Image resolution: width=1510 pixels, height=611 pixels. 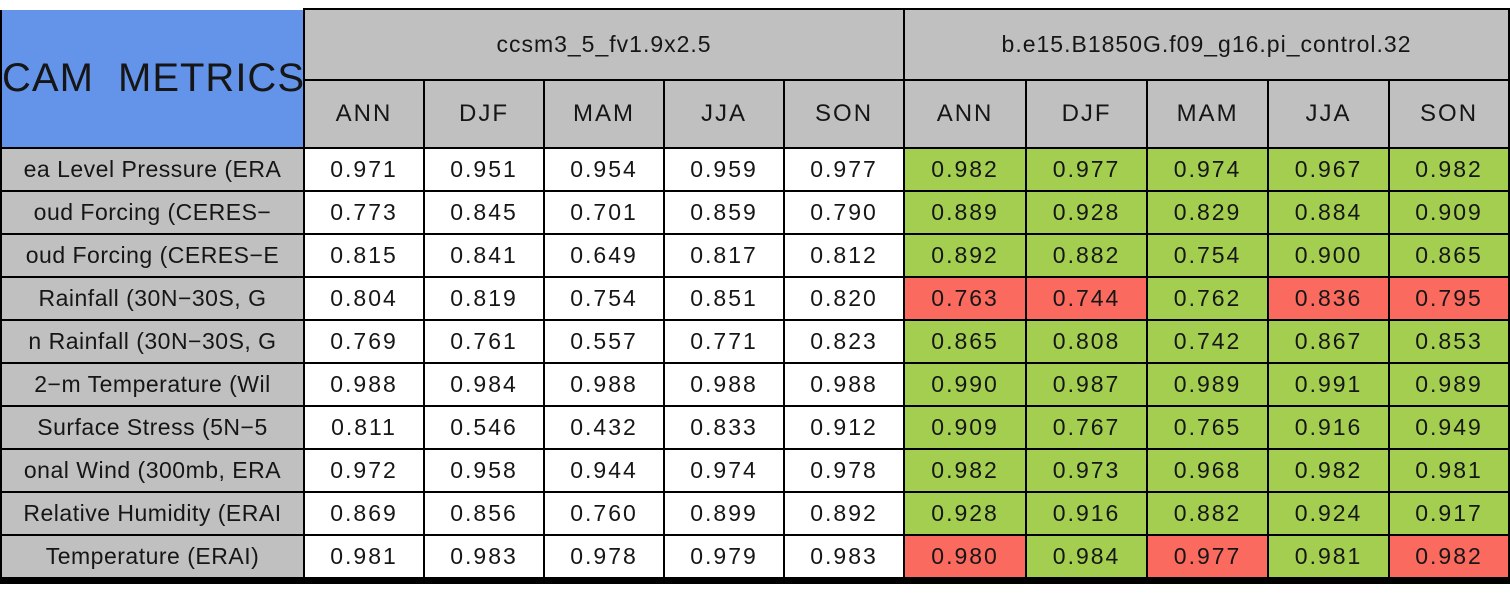 I want to click on metric-value-cell-m1: 0.892, so click(x=844, y=513).